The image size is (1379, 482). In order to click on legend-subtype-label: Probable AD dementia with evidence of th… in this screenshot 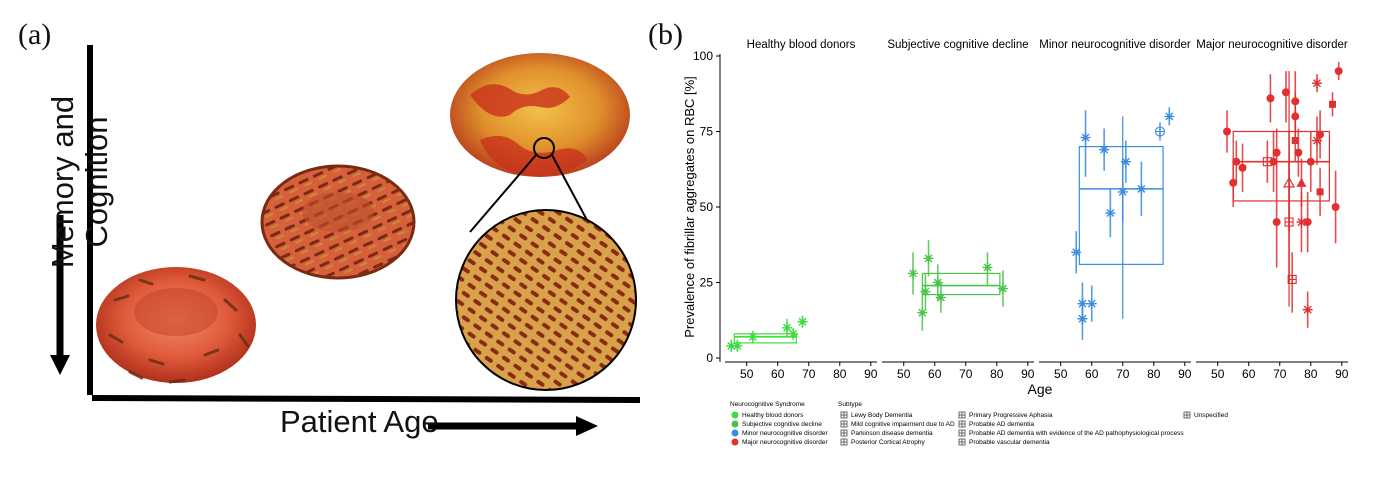, I will do `click(1076, 433)`.